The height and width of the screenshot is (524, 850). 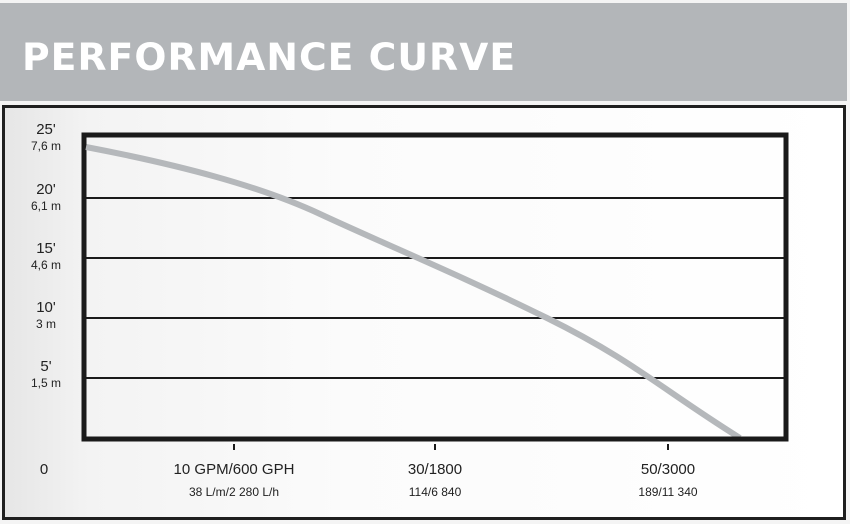 What do you see at coordinates (451, 447) in the screenshot?
I see `x-ticks` at bounding box center [451, 447].